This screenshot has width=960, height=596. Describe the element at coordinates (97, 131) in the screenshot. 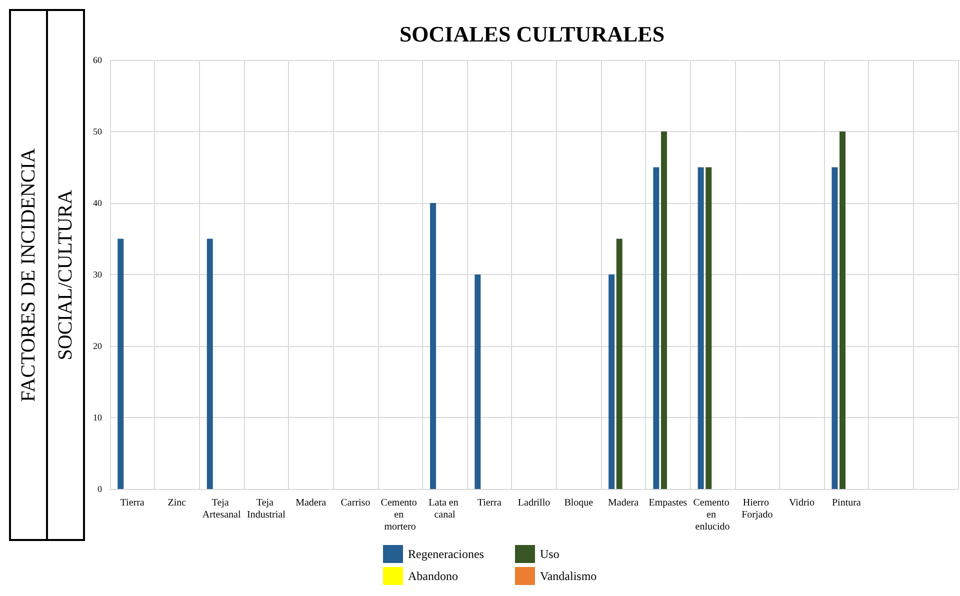

I see `y-tick-label: 50` at that location.